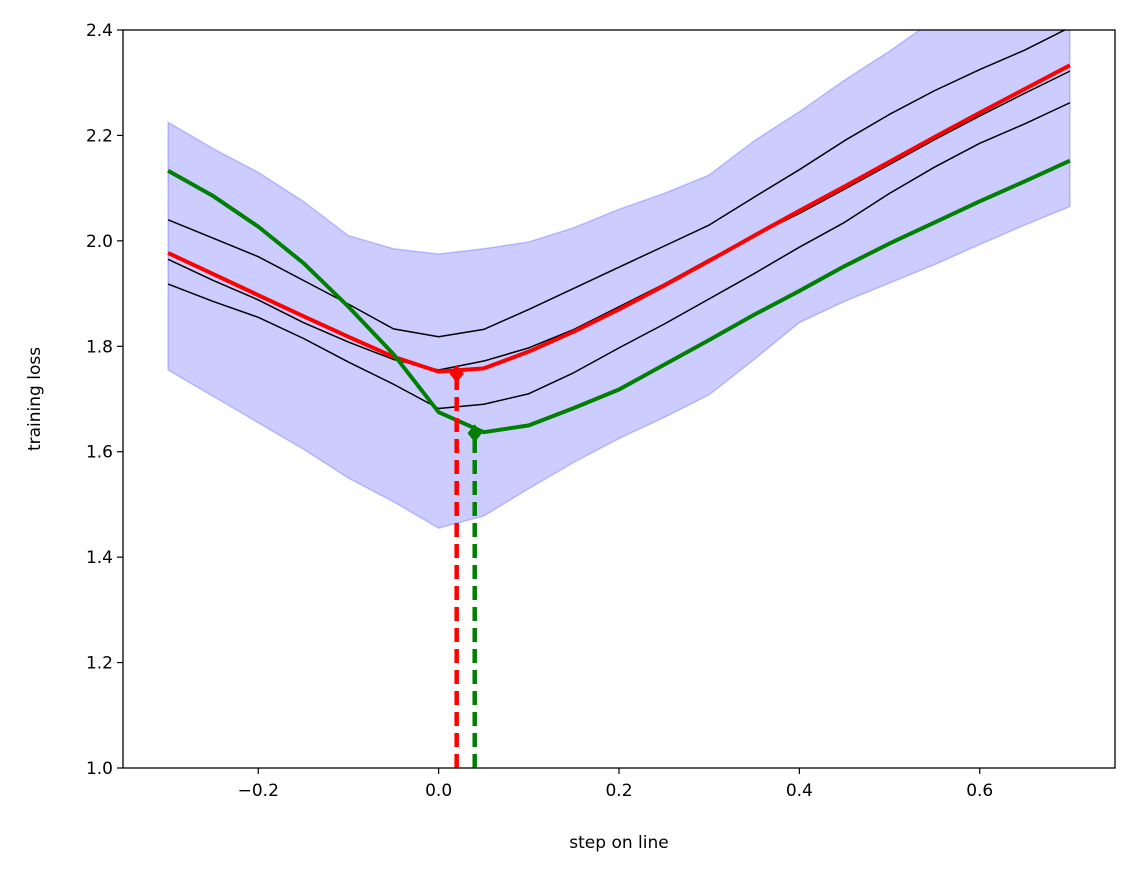 The width and height of the screenshot is (1134, 876). I want to click on x-tick-label: 0.0, so click(438, 791).